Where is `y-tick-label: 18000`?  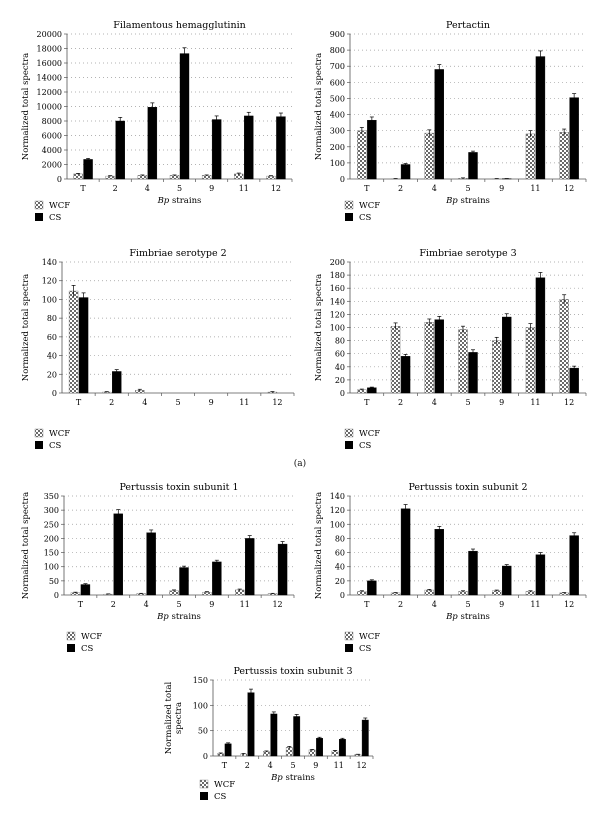
y-tick-label: 18000 is located at coordinates (49, 49).